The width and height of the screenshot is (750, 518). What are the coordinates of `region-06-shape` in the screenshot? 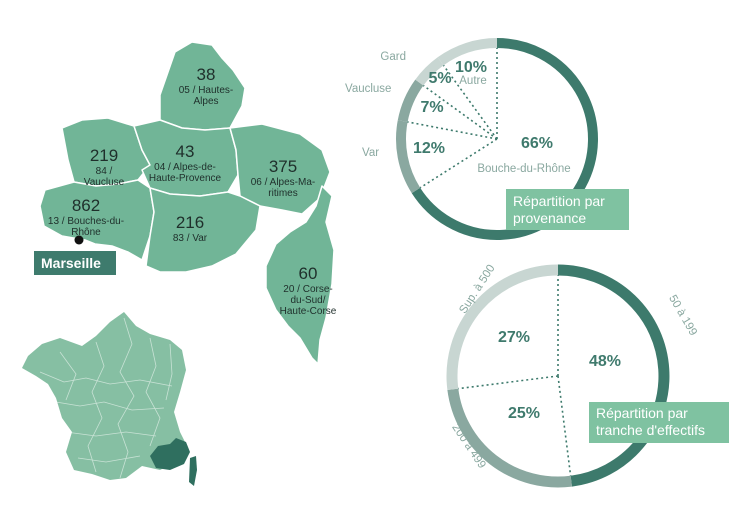 It's located at (280, 169).